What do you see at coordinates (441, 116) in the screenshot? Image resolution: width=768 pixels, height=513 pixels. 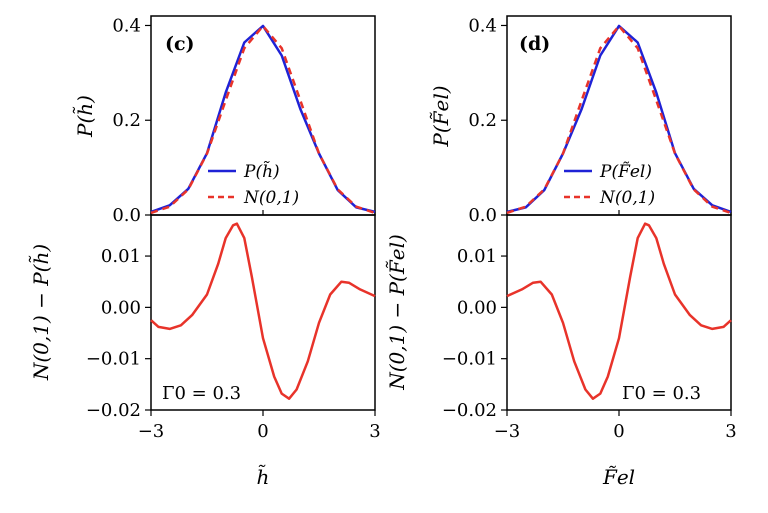 I see `panel-d-ylabel: P(F̃el)` at bounding box center [441, 116].